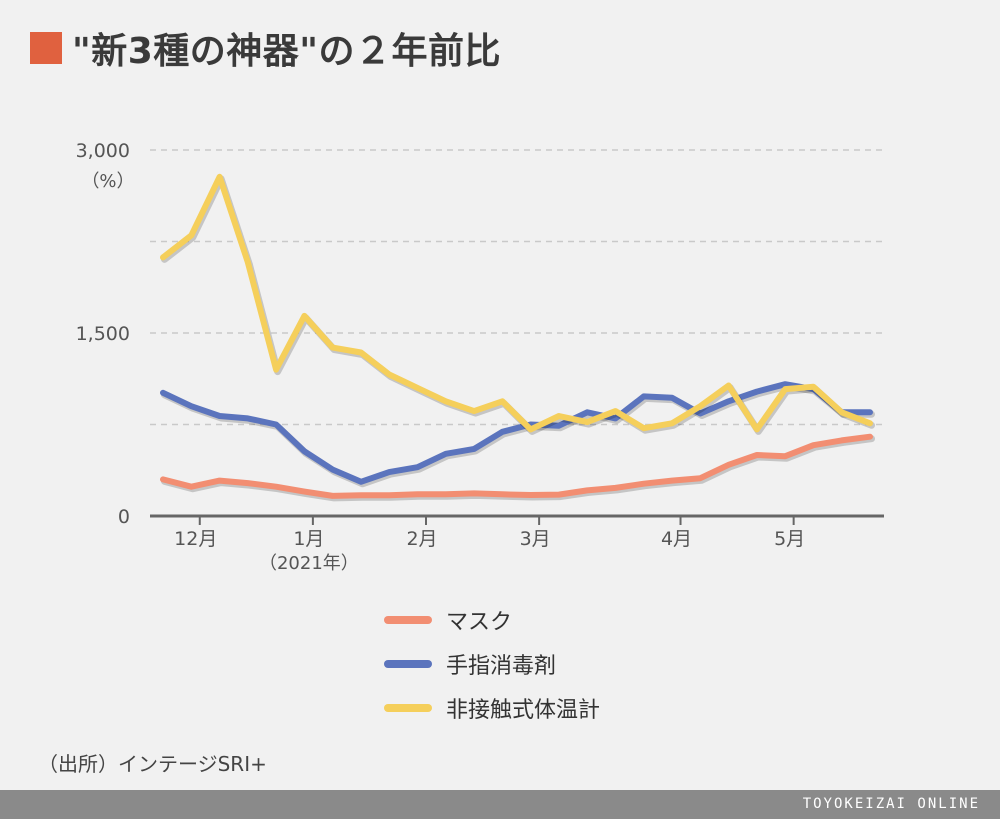 Image resolution: width=1000 pixels, height=819 pixels. Describe the element at coordinates (789, 539) in the screenshot. I see `x-tick-label: 5月` at that location.